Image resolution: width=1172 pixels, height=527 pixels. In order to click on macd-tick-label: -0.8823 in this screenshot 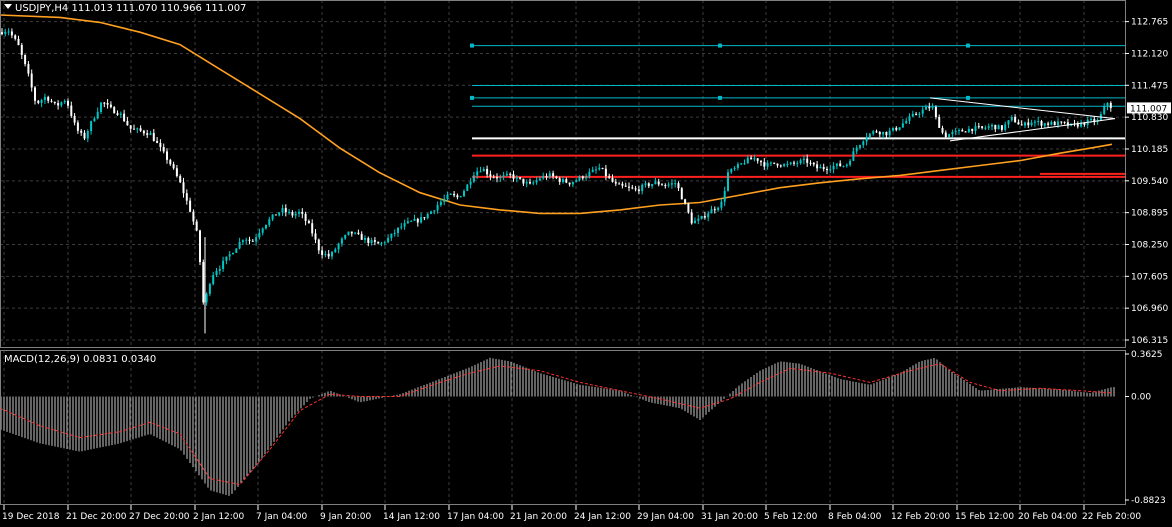, I will do `click(1148, 501)`.